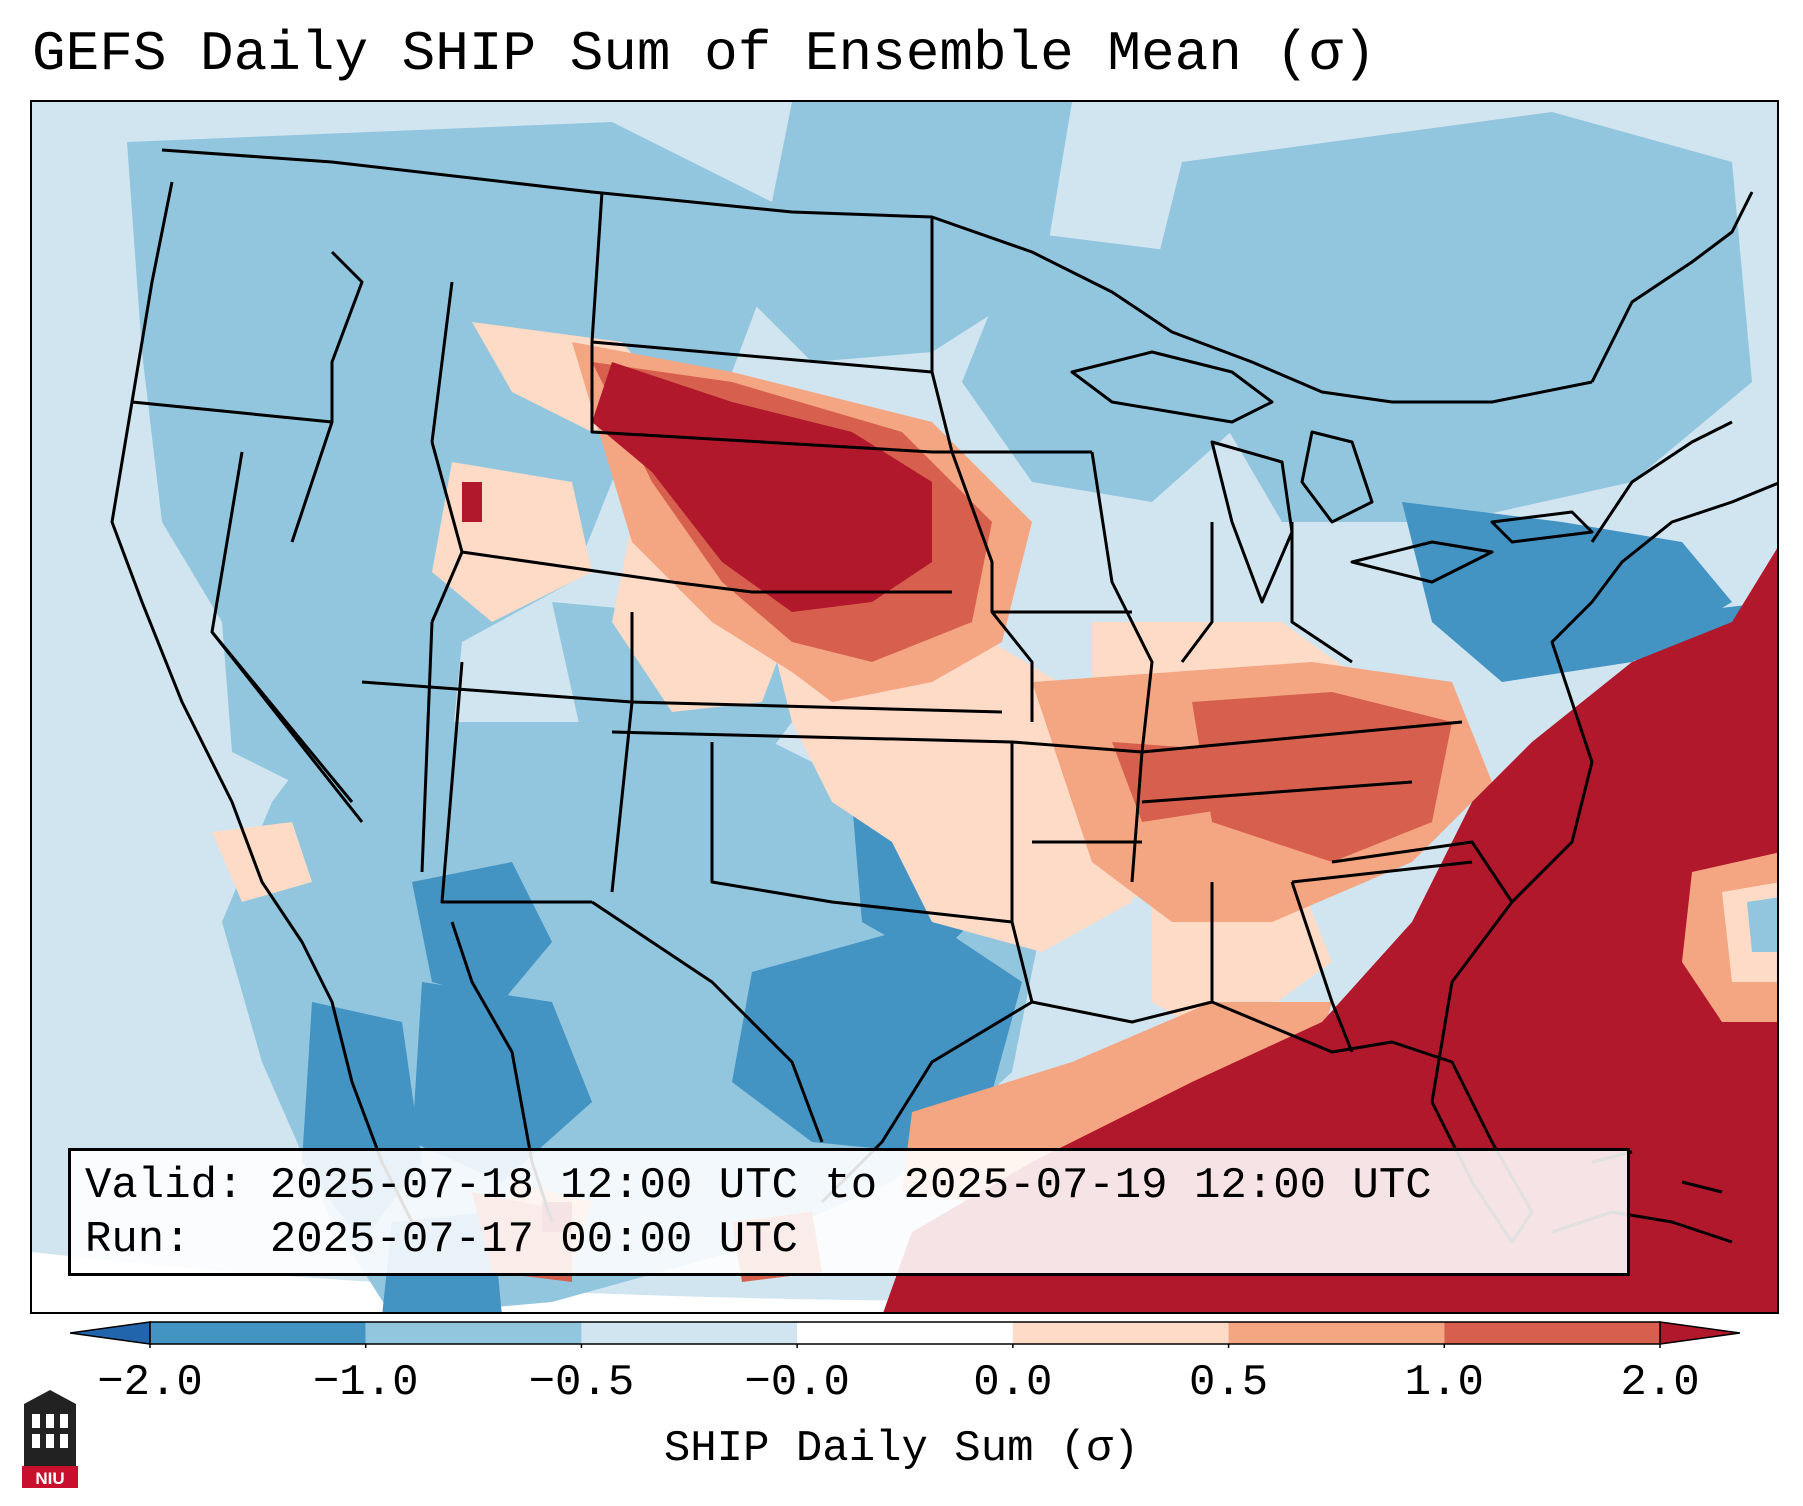 The width and height of the screenshot is (1803, 1506). I want to click on colorbar-outline, so click(905, 1333).